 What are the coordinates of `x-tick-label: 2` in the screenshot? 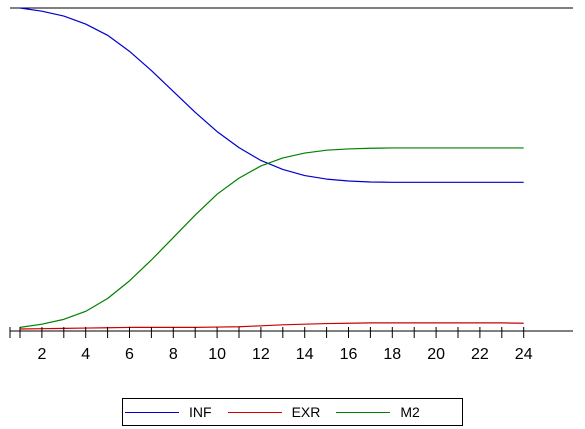 It's located at (41, 354).